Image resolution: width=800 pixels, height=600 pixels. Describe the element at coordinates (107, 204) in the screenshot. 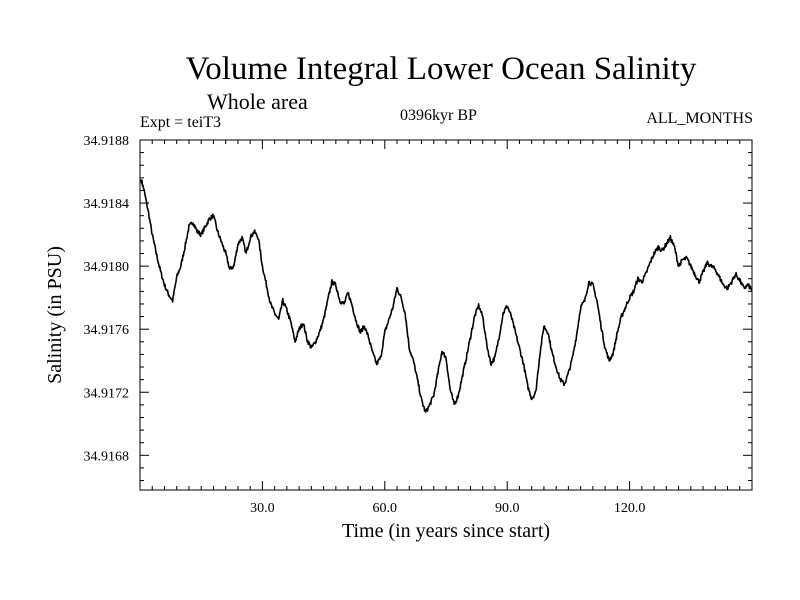

I see `y-tick-label: 34.9184` at that location.